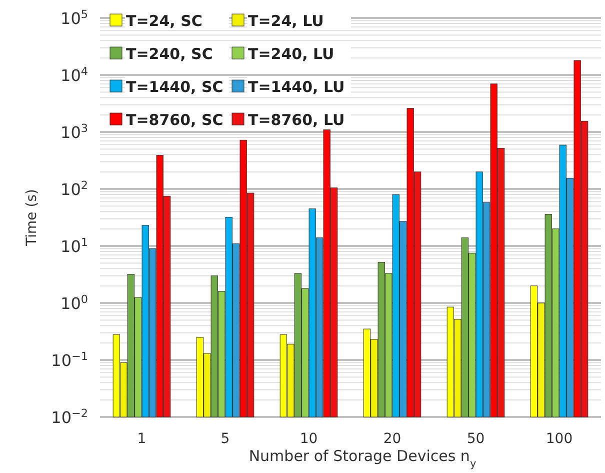 The width and height of the screenshot is (605, 473). Describe the element at coordinates (74, 18) in the screenshot. I see `y-tick-label: 10$^{5}$` at that location.